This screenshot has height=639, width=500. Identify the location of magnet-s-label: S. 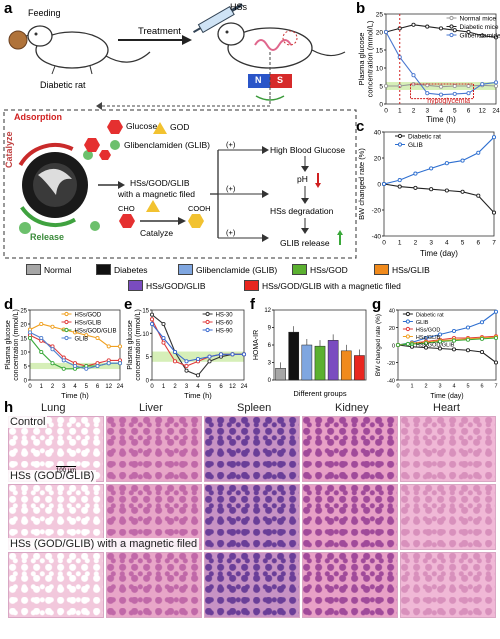
(280, 80).